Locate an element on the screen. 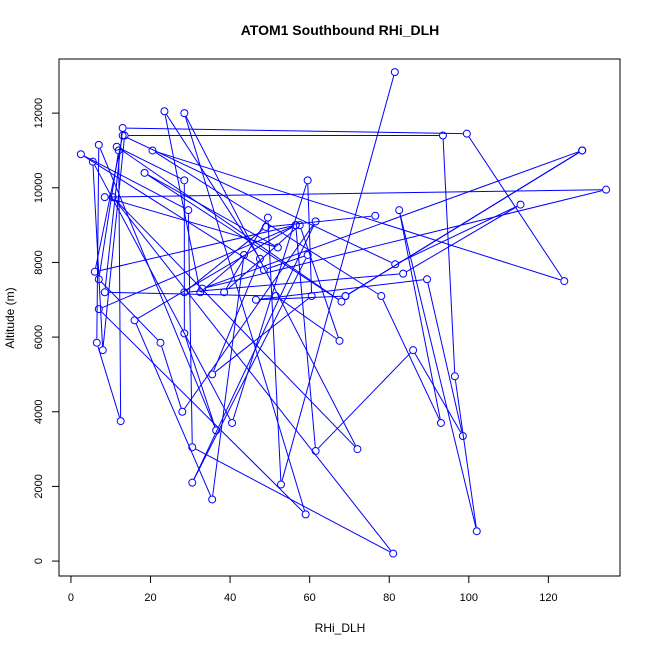 This screenshot has height=650, width=650. x-tick-label: 80 is located at coordinates (389, 598).